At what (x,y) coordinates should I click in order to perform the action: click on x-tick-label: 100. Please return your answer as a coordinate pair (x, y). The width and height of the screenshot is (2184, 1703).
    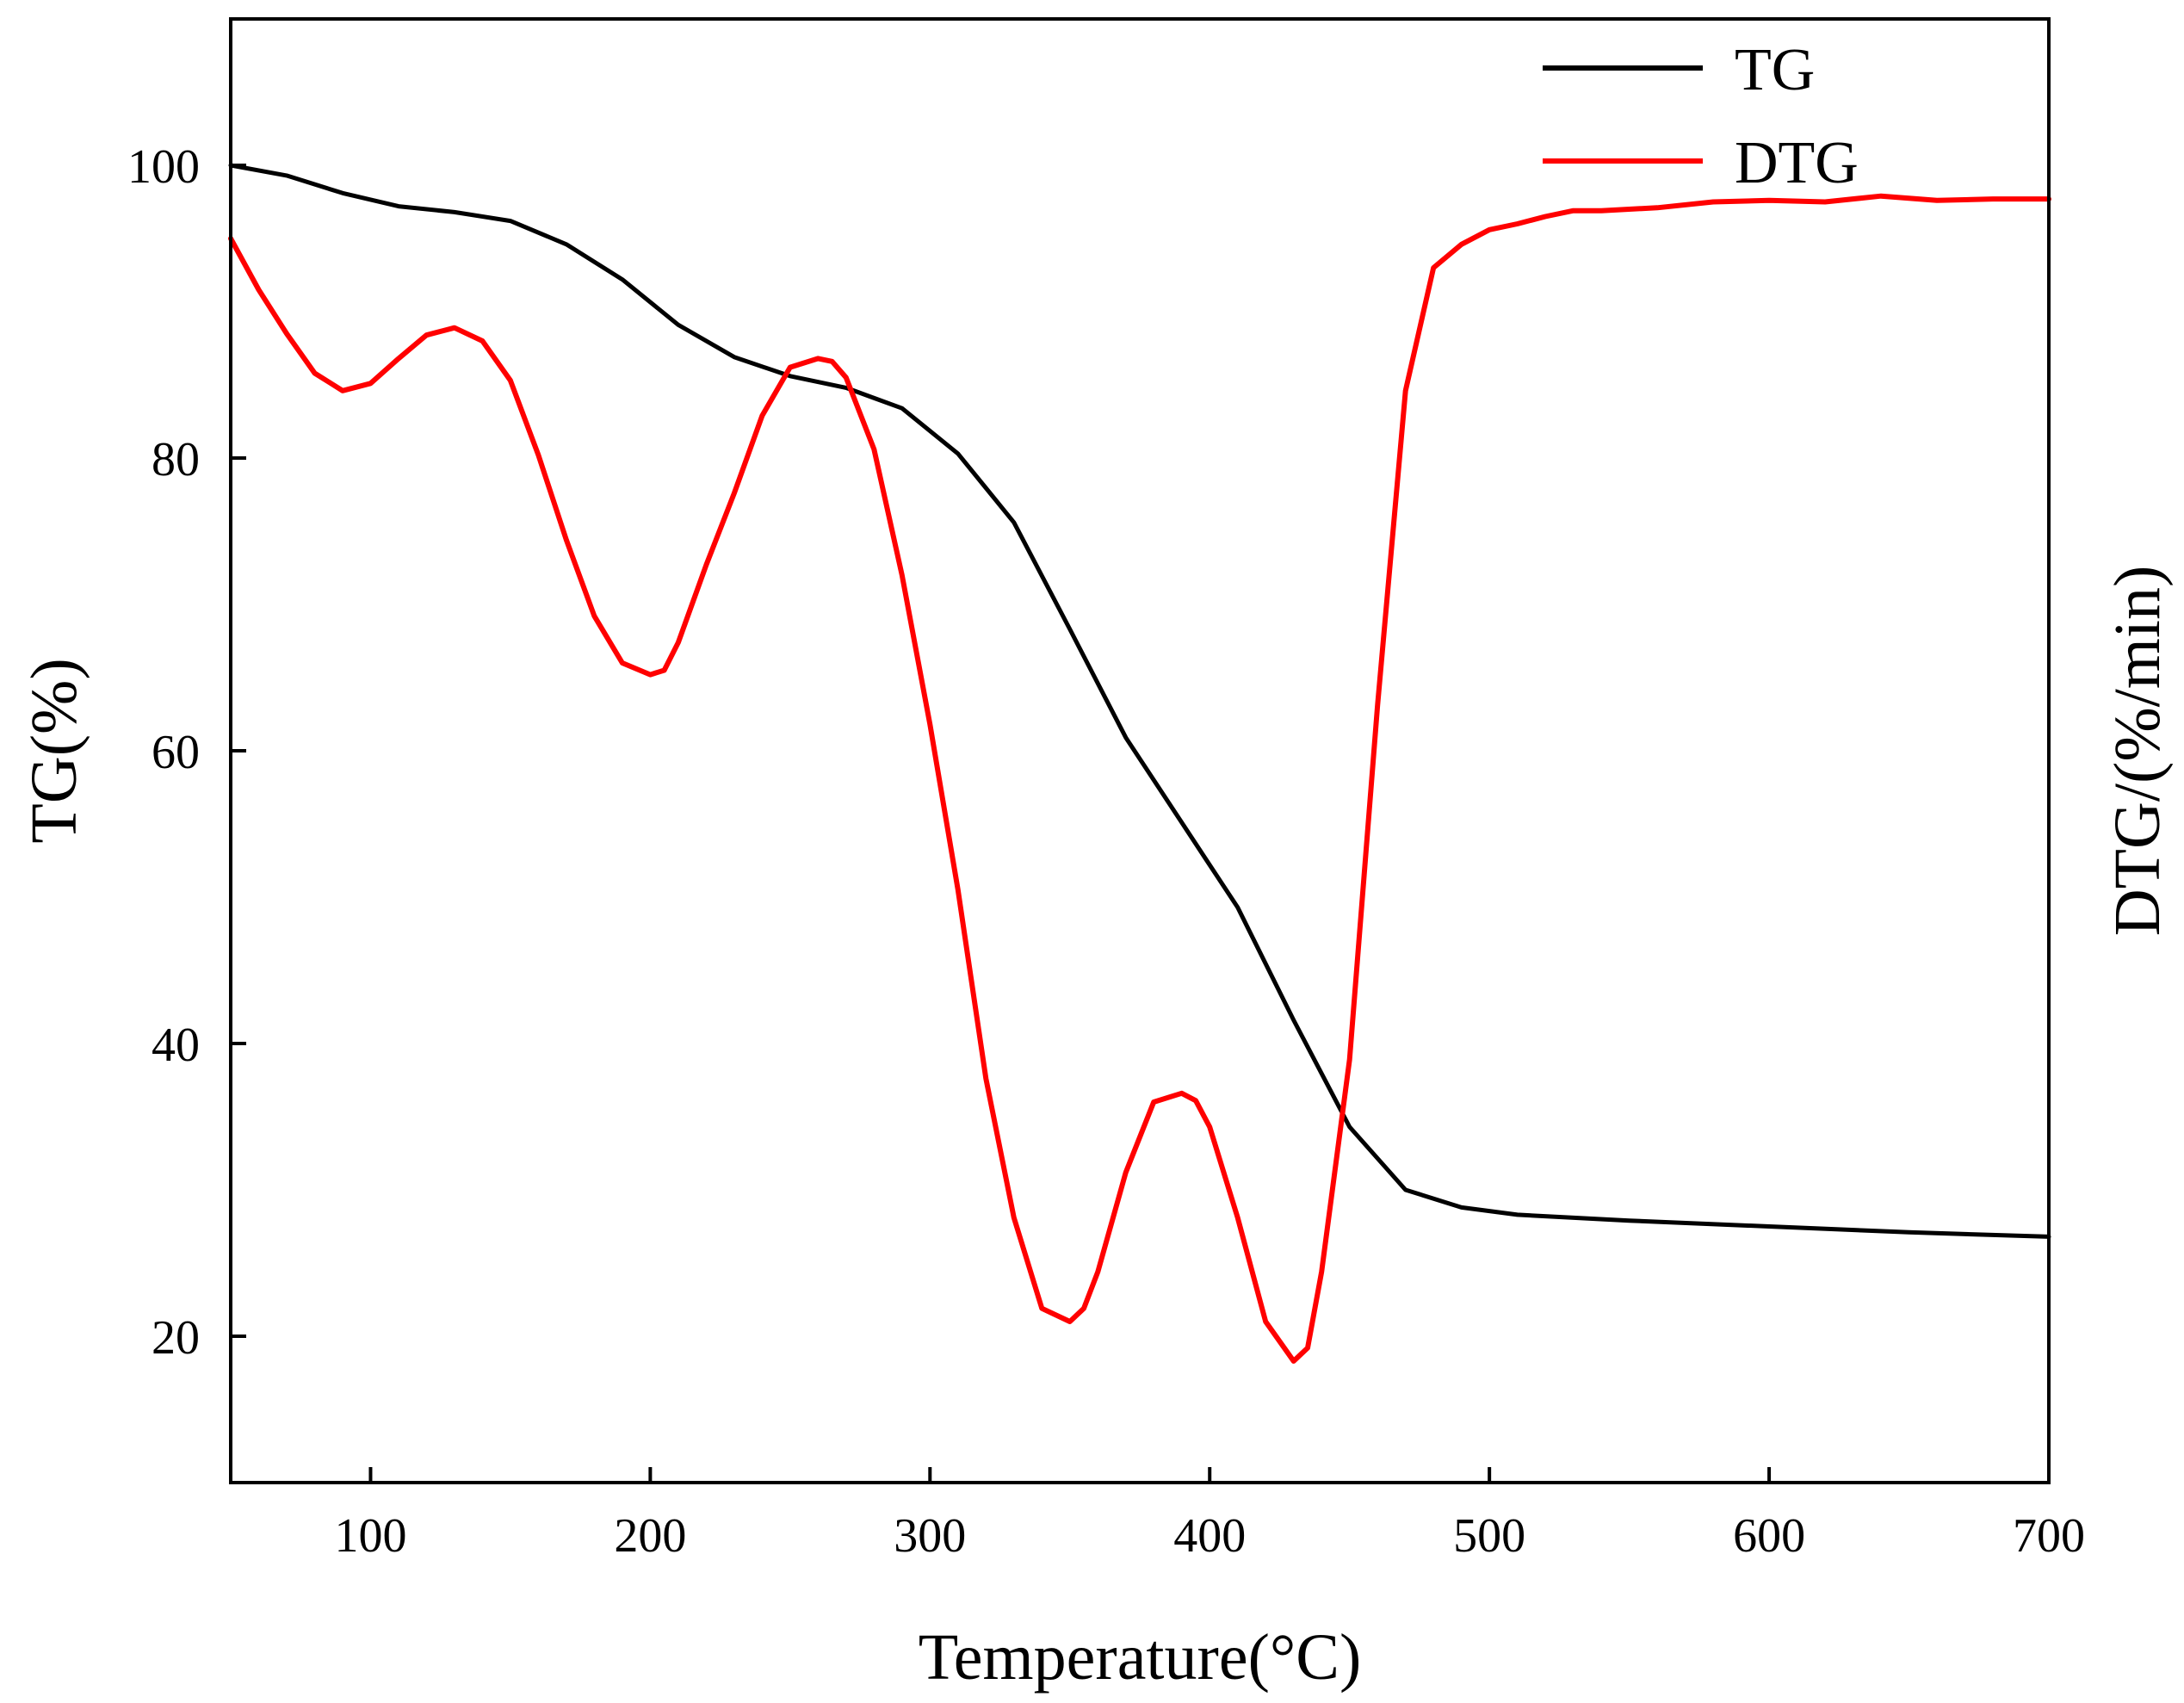
    Looking at the image, I should click on (370, 1536).